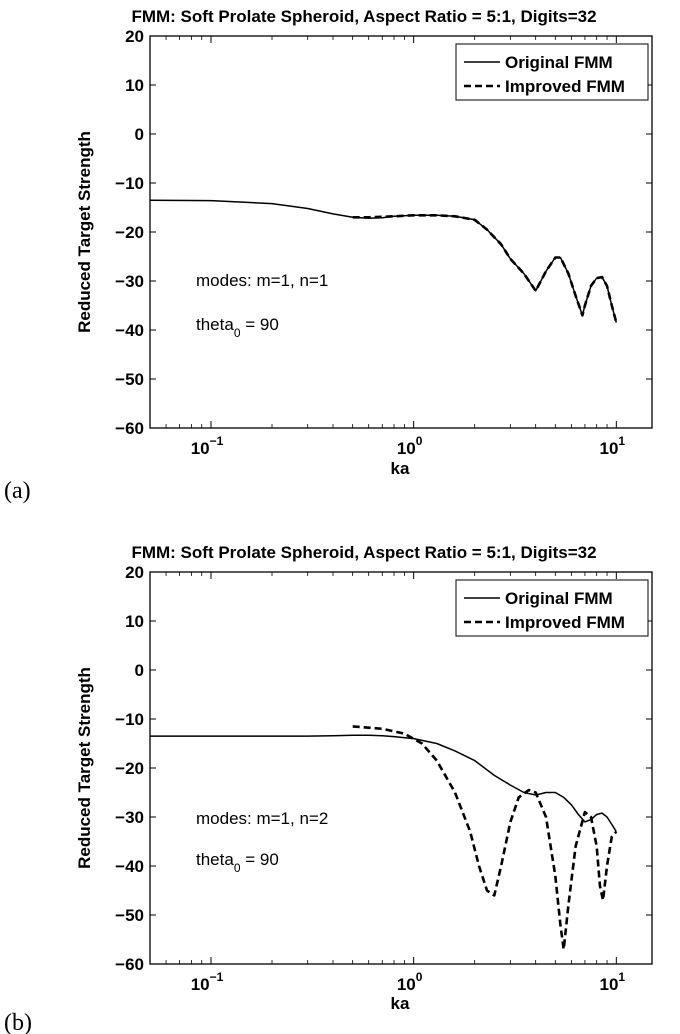  I want to click on y-axis-label-b: Reduced Target Strength, so click(84, 768).